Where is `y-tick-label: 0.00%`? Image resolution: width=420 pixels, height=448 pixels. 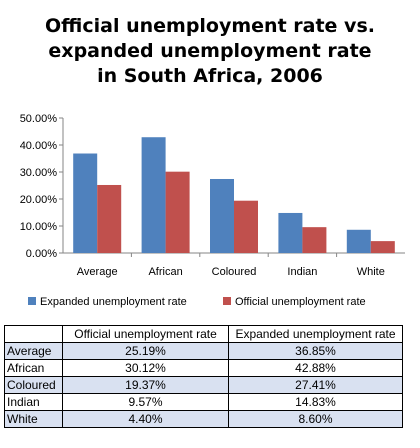 y-tick-label: 0.00% is located at coordinates (41, 254).